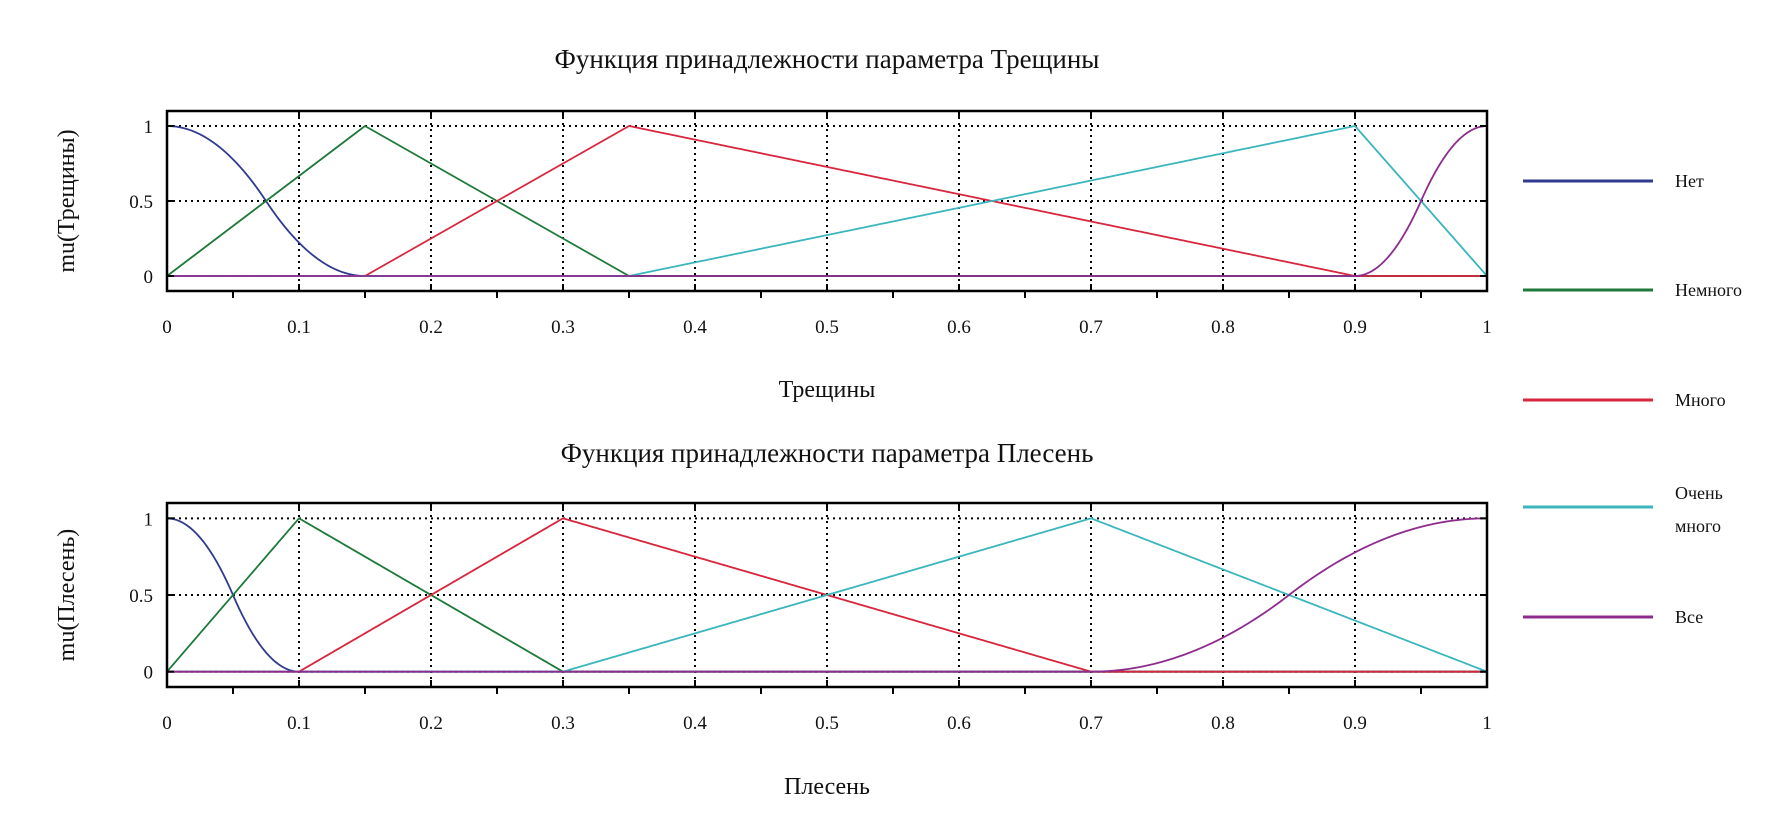 This screenshot has height=814, width=1787. Describe the element at coordinates (1632, 290) in the screenshot. I see `legend-item-nemnogo: Немного` at that location.